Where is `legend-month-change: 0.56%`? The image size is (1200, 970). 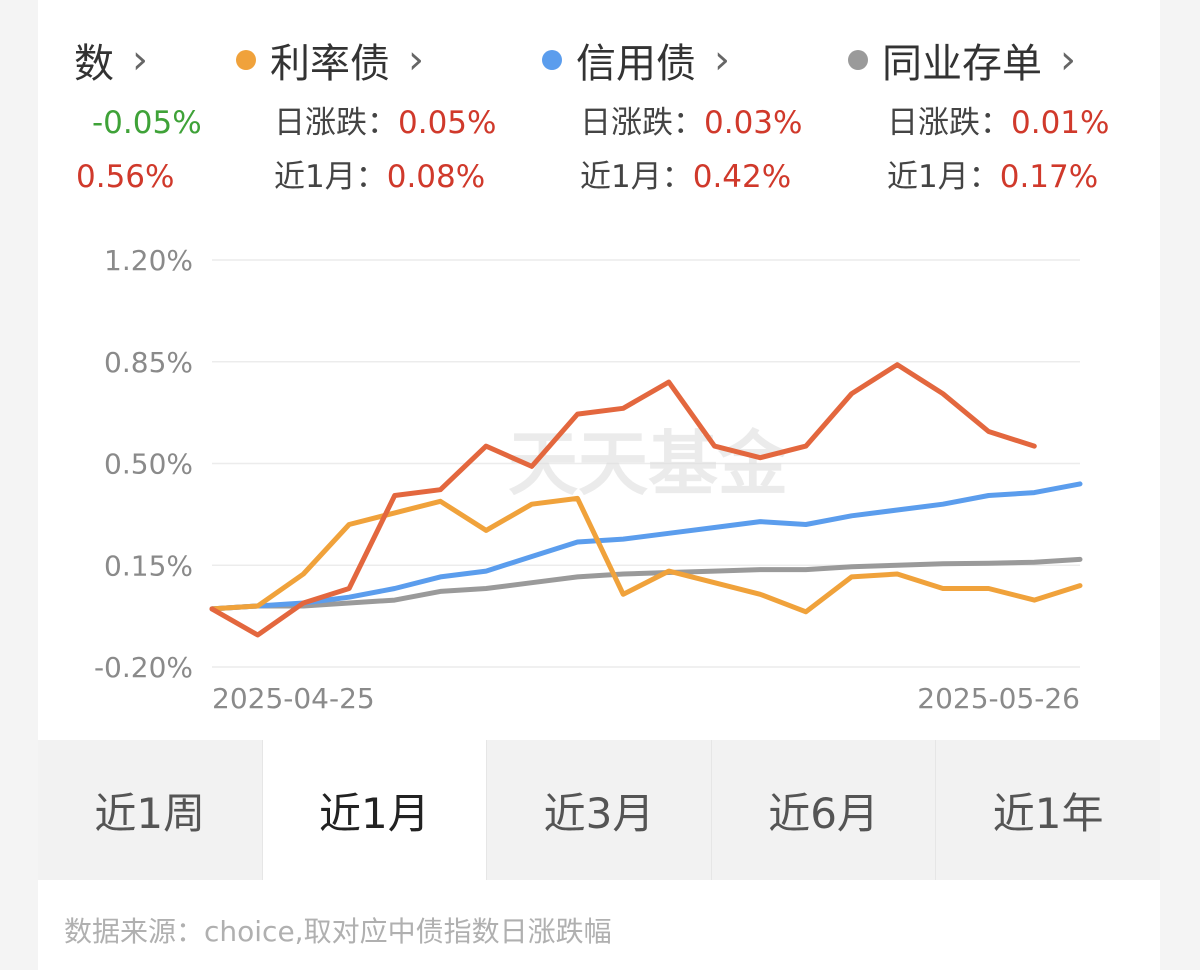
legend-month-change: 0.56% is located at coordinates (125, 177).